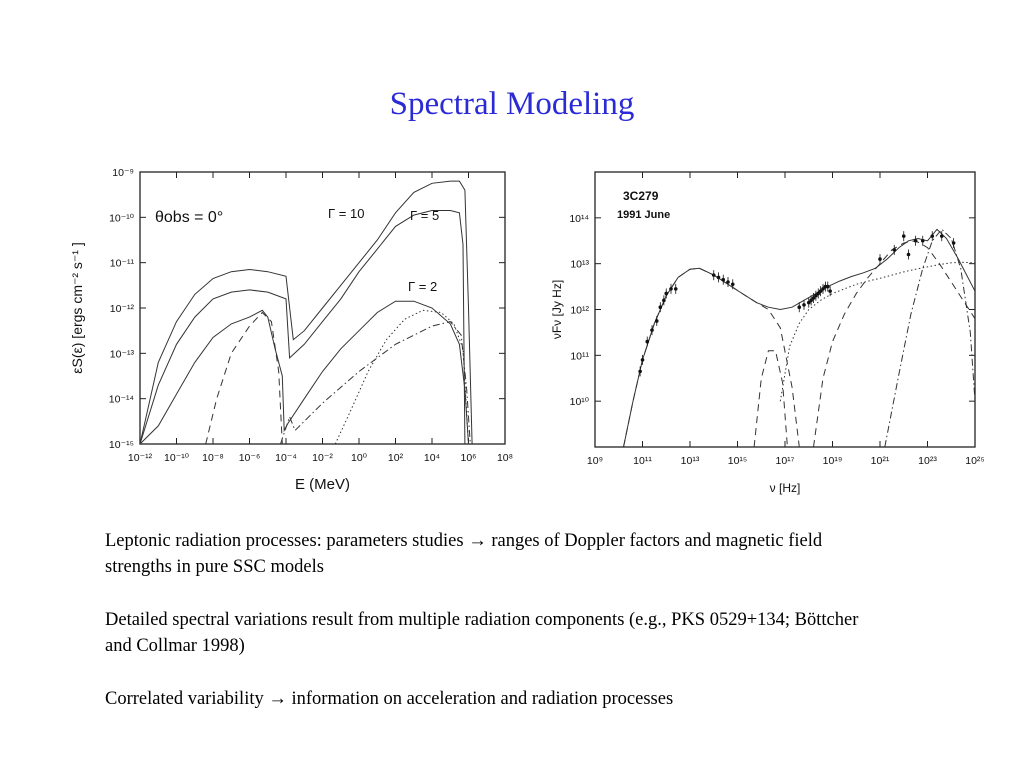 Image resolution: width=1024 pixels, height=768 pixels. Describe the element at coordinates (424, 215) in the screenshot. I see `annotation-2: Γ = 5` at that location.